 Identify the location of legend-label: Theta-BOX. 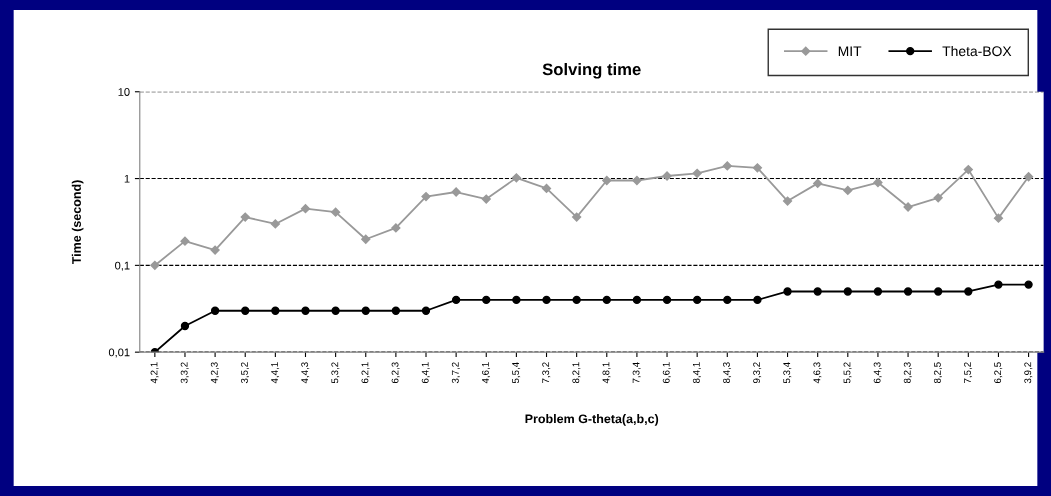
(977, 51).